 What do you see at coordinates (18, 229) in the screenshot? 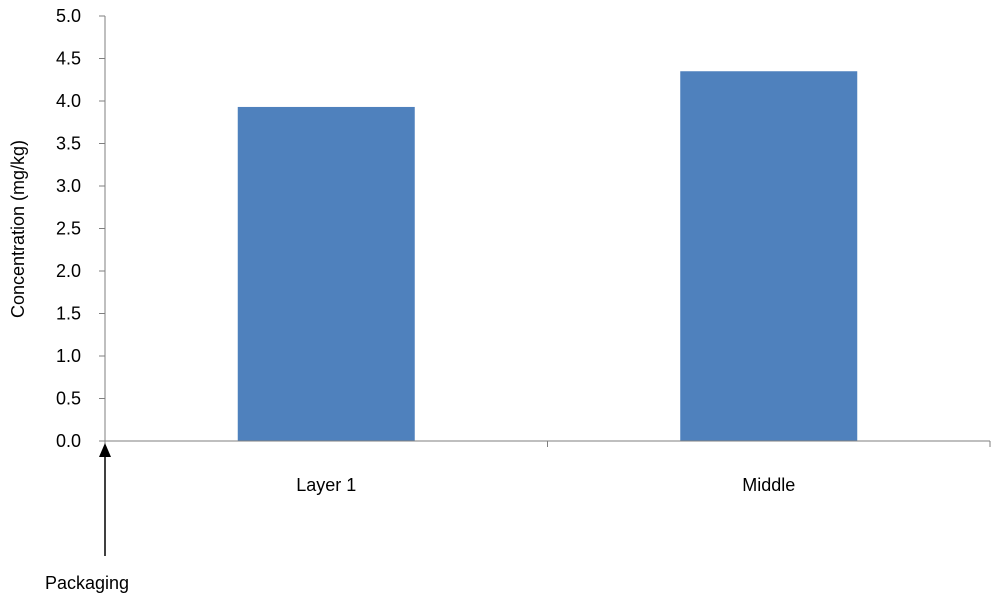
I see `y-axis-title: Concentration (mg/kg)` at bounding box center [18, 229].